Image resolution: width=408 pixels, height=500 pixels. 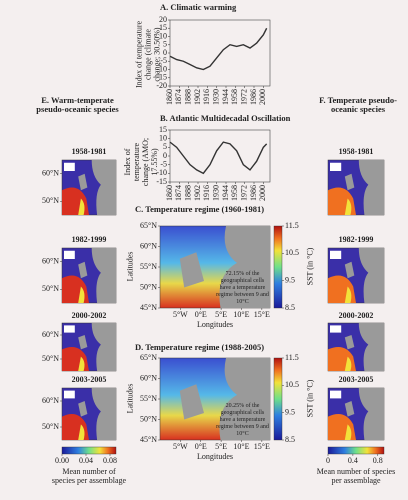 I want to click on x-tick-label: 1860, so click(x=169, y=97).